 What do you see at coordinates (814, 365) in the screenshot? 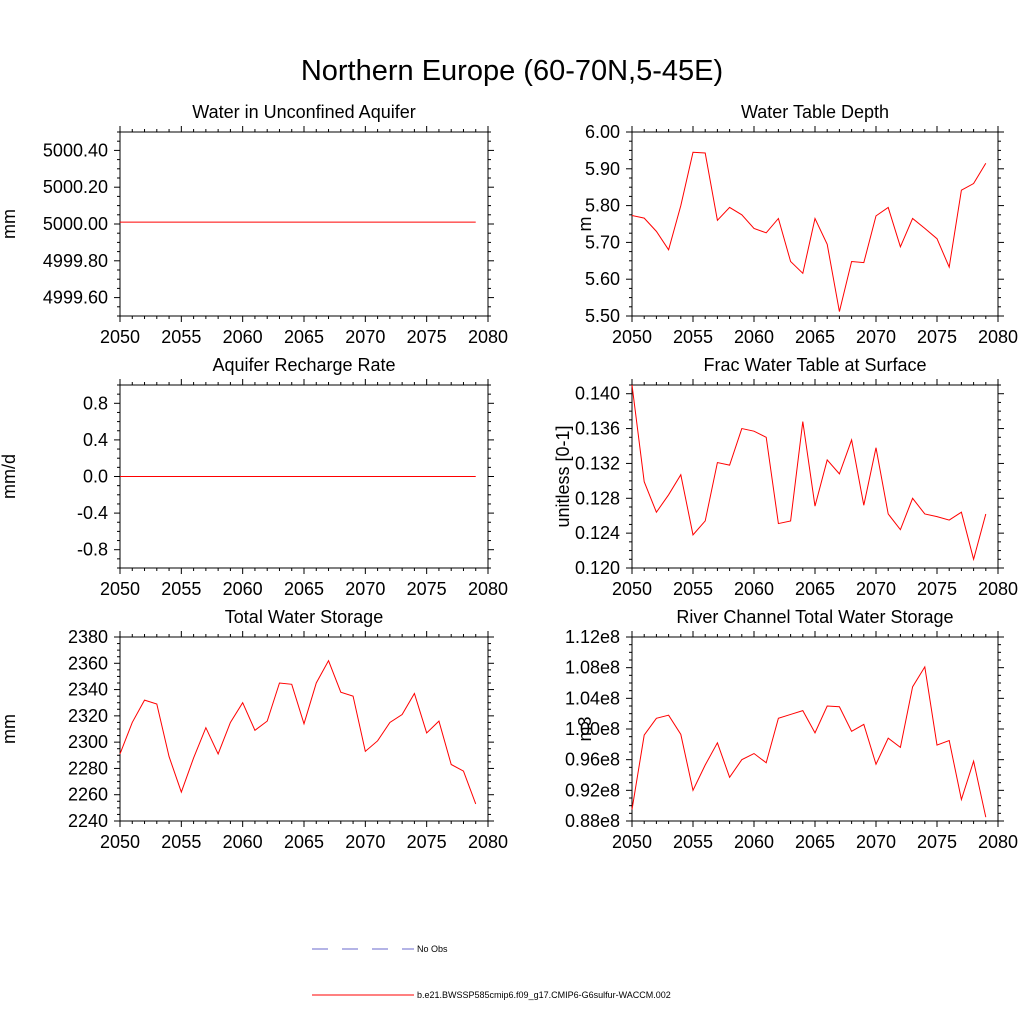
I see `panel-title: Frac Water Table at Surface` at bounding box center [814, 365].